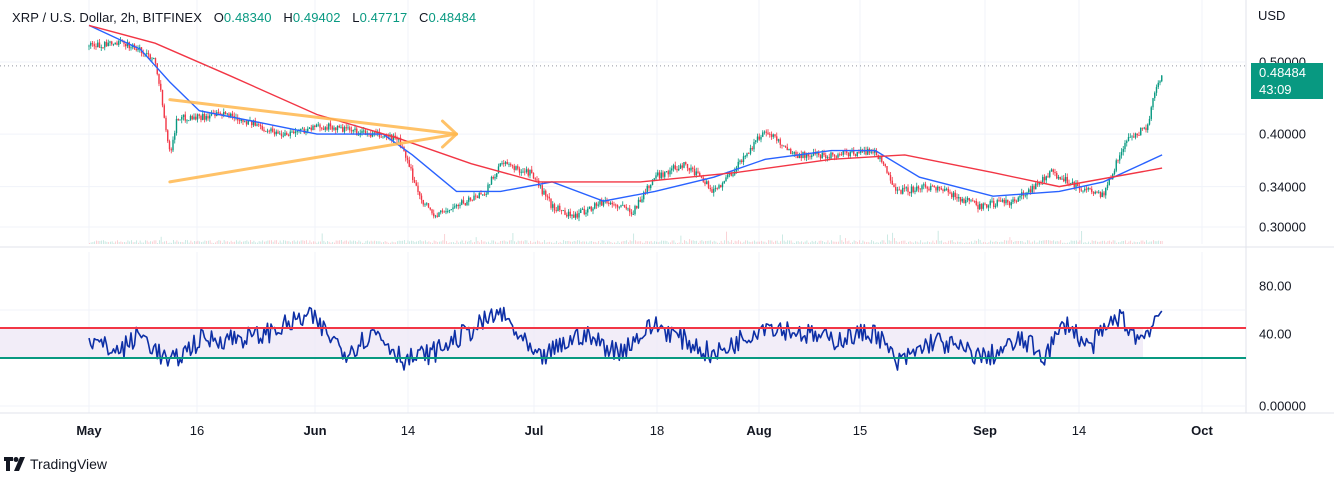 Image resolution: width=1334 pixels, height=477 pixels. What do you see at coordinates (1282, 72) in the screenshot?
I see `last-price-value: 0.48484` at bounding box center [1282, 72].